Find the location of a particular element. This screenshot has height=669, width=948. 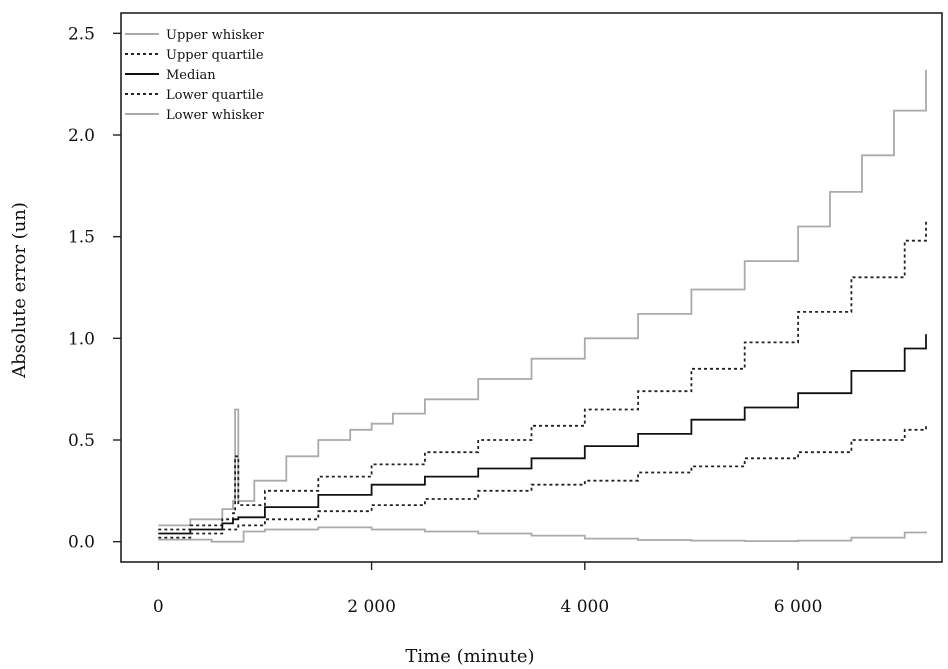

legend-label: Lower quartile is located at coordinates (215, 95).